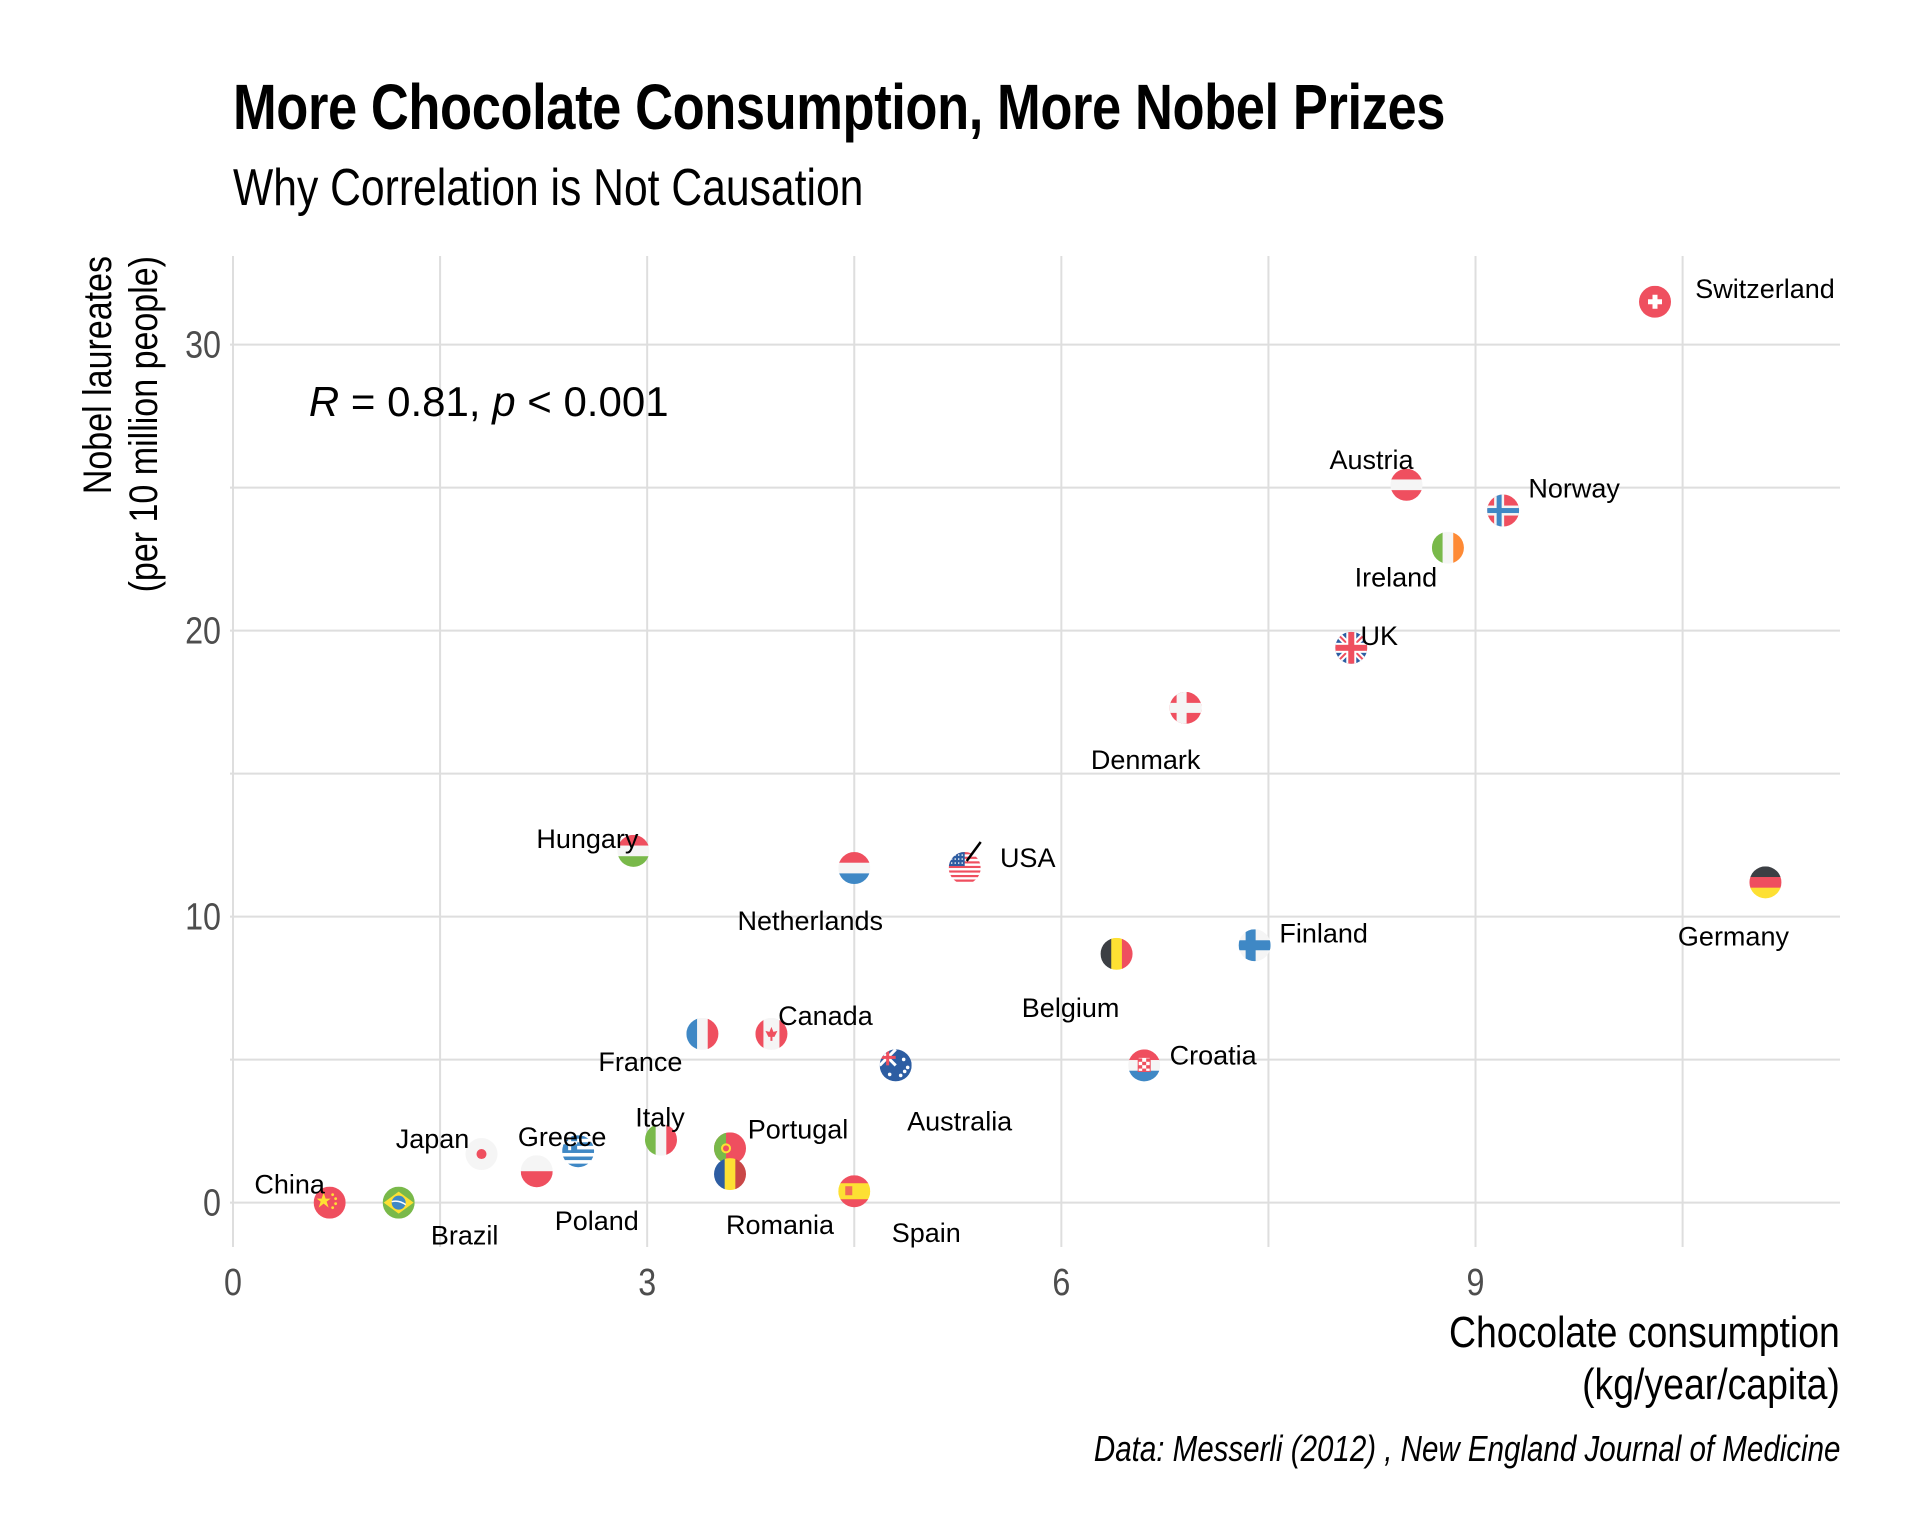 The width and height of the screenshot is (1920, 1536). What do you see at coordinates (1380, 636) in the screenshot?
I see `point-label-uk: UK` at bounding box center [1380, 636].